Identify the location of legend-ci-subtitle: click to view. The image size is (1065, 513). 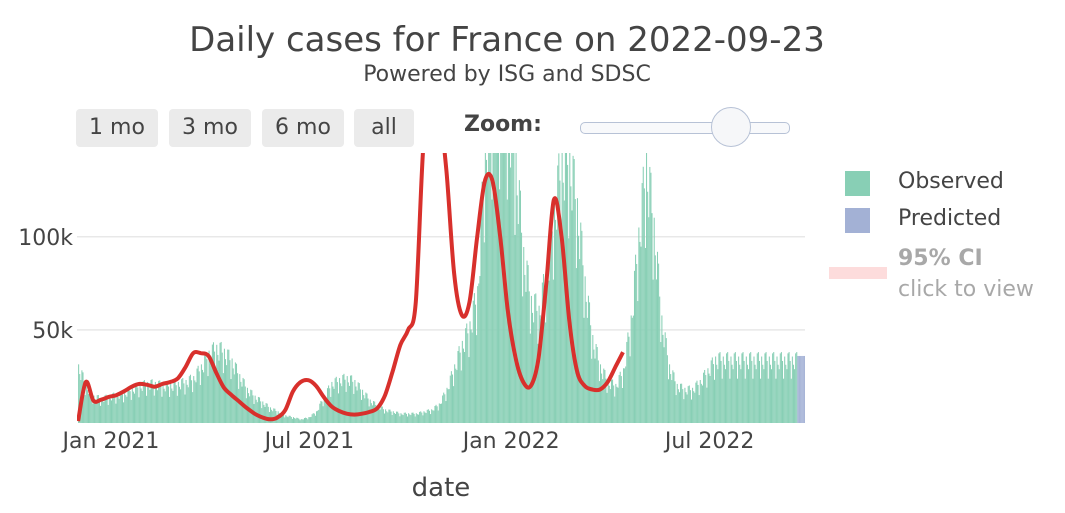
(966, 289).